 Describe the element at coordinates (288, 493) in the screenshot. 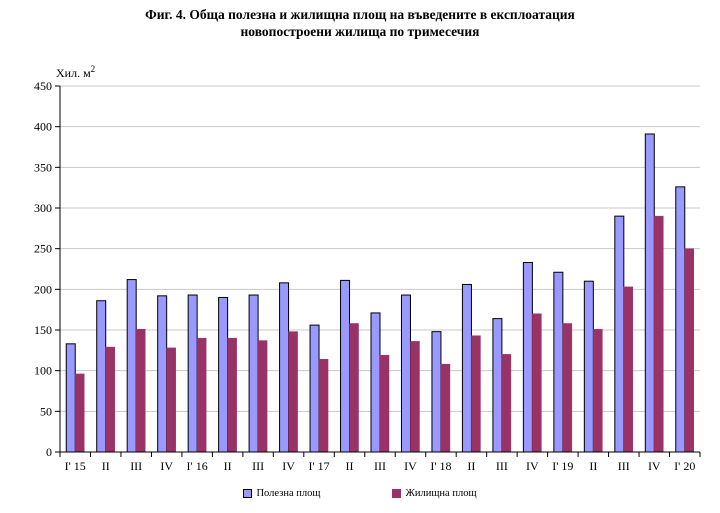

I see `legend-label-polezna: Полезна площ` at that location.